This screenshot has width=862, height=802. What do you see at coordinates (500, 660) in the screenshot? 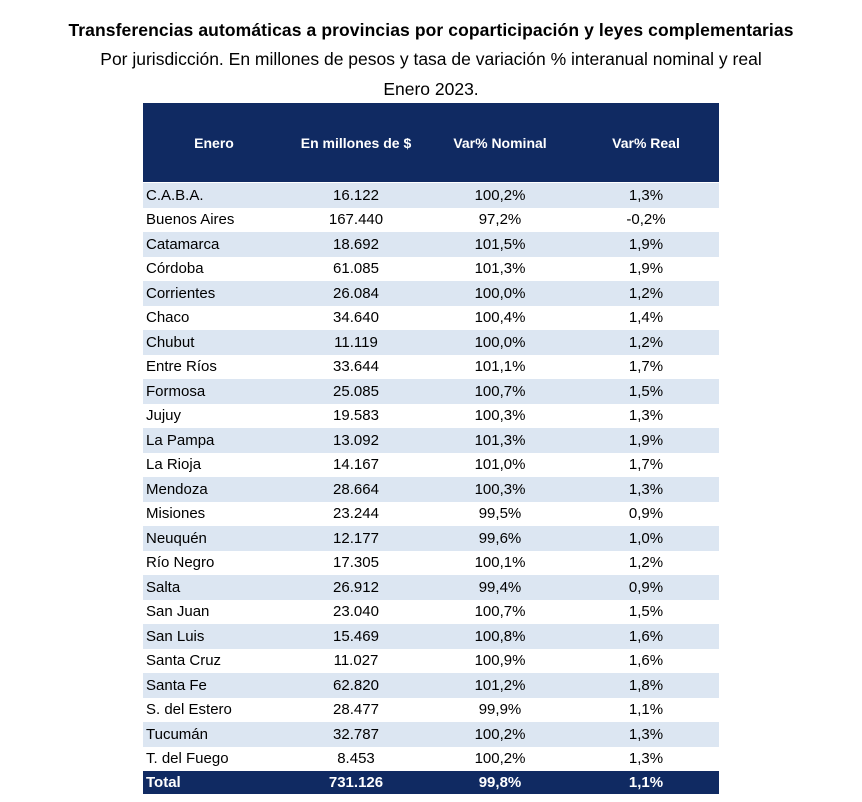
I see `row-var-nominal: 100,9%` at bounding box center [500, 660].